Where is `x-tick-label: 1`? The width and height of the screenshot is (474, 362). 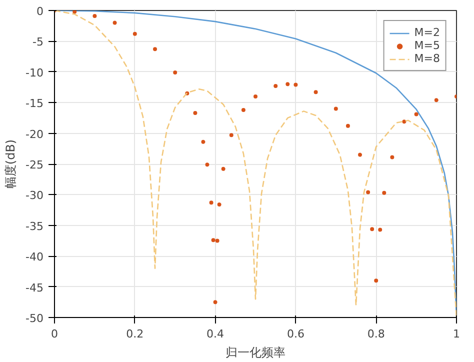 x-tick-label: 1 is located at coordinates (456, 334).